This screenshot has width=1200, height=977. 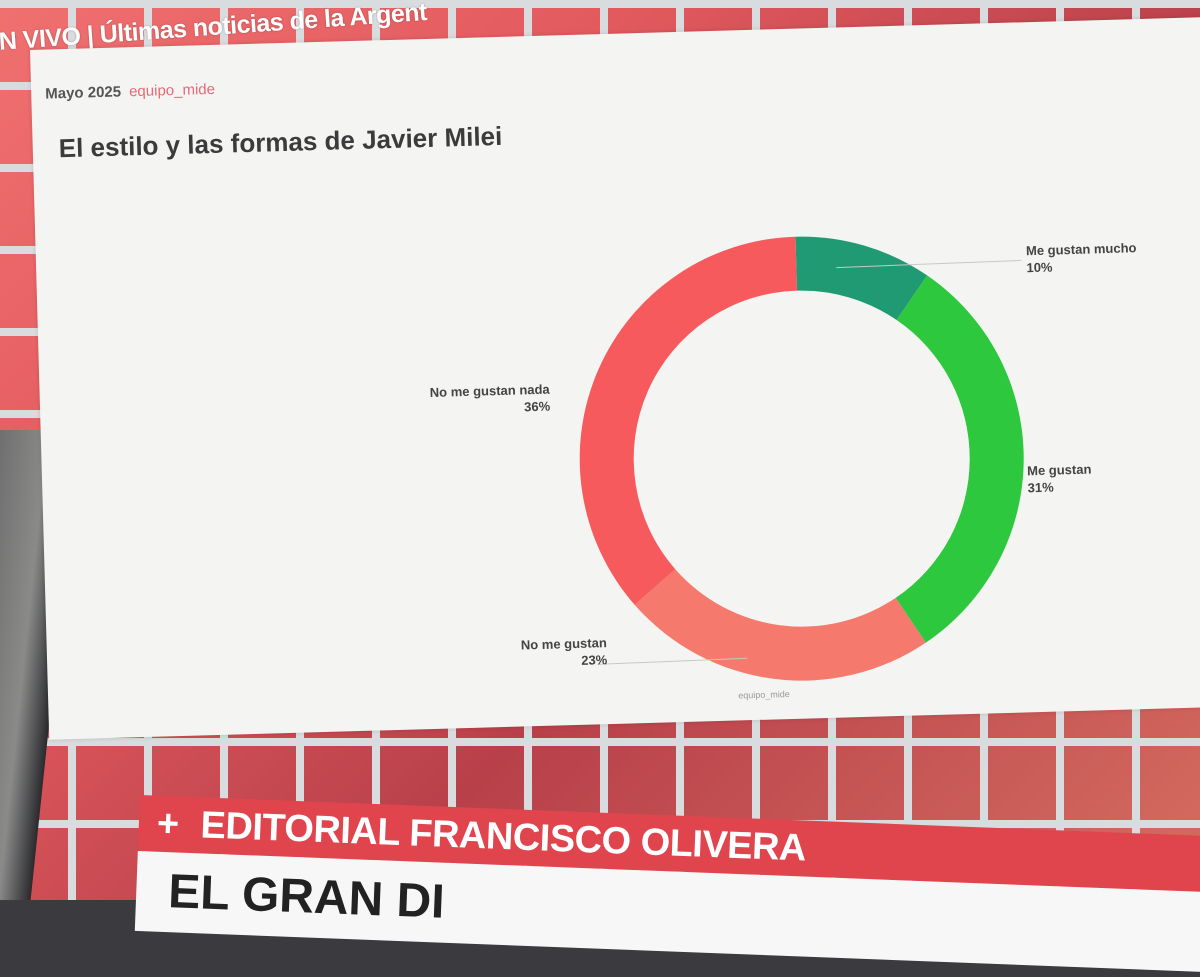 What do you see at coordinates (1040, 487) in the screenshot?
I see `slice-label-value: 31%` at bounding box center [1040, 487].